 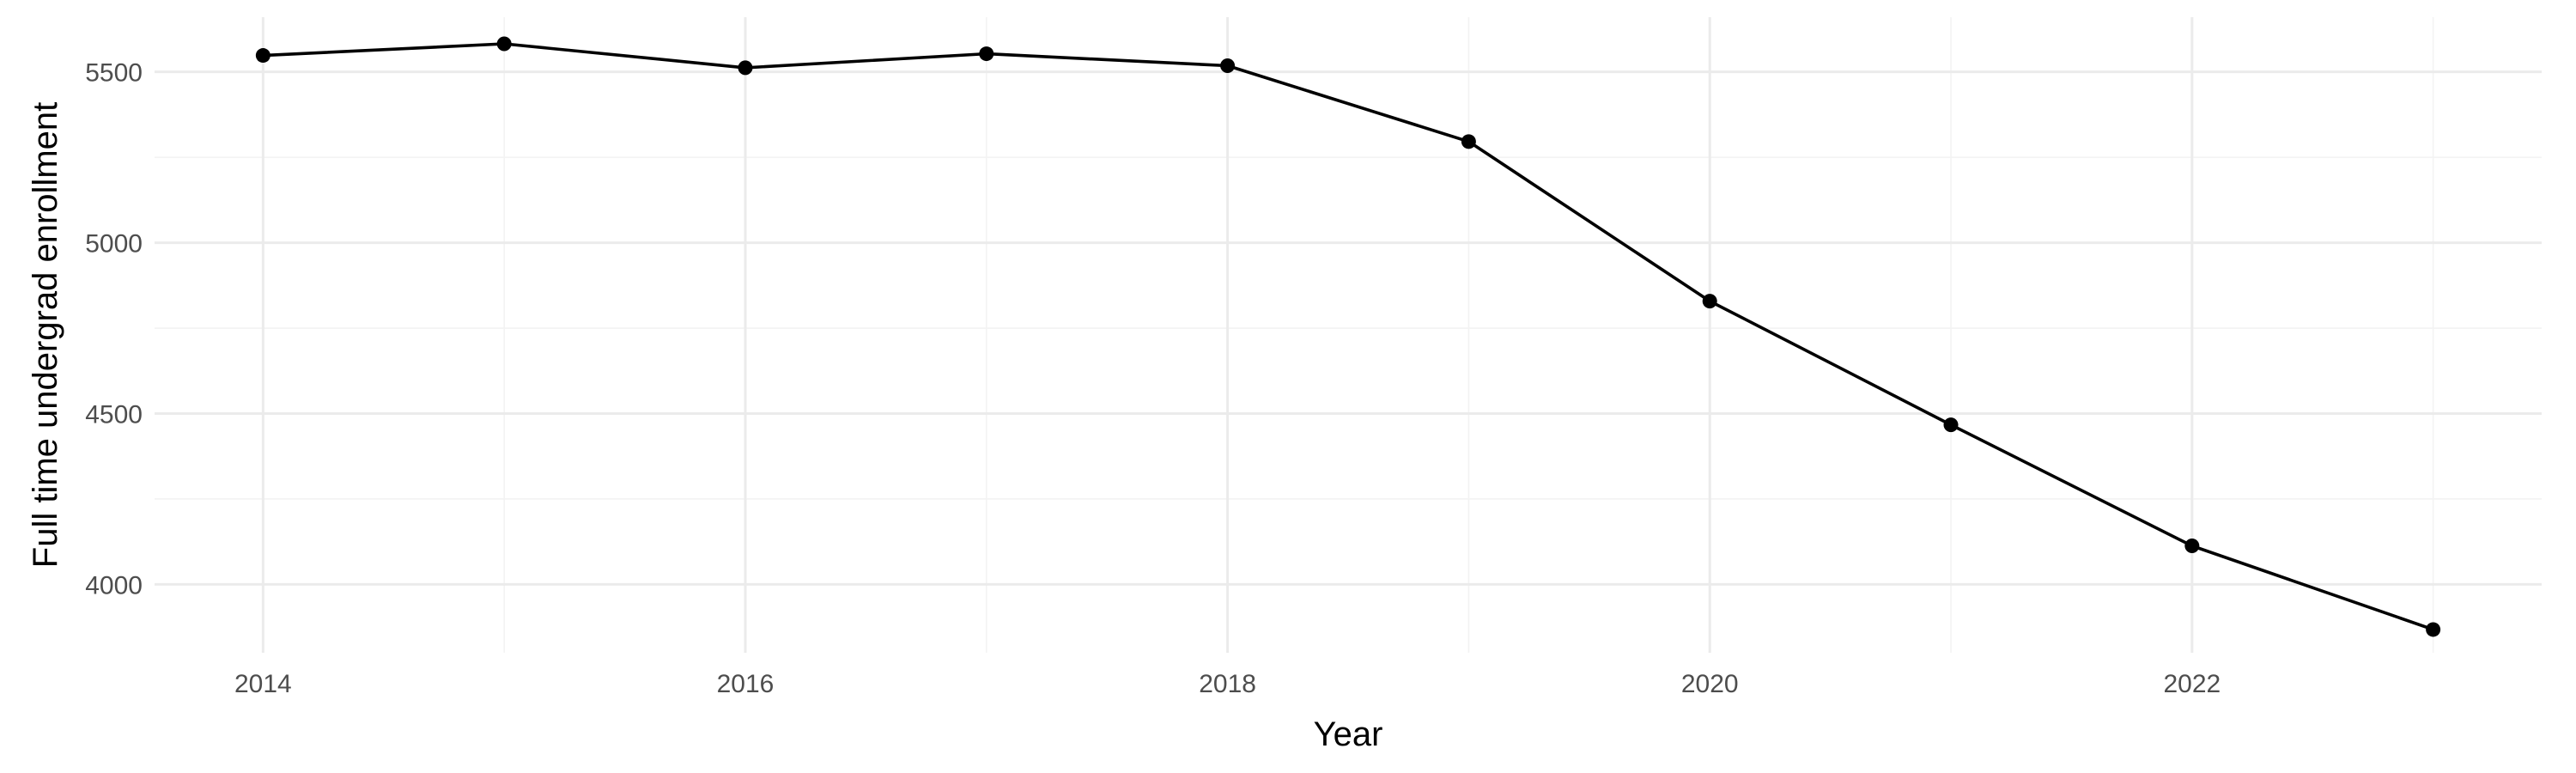 I want to click on y-tick-label: 5000, so click(x=114, y=244).